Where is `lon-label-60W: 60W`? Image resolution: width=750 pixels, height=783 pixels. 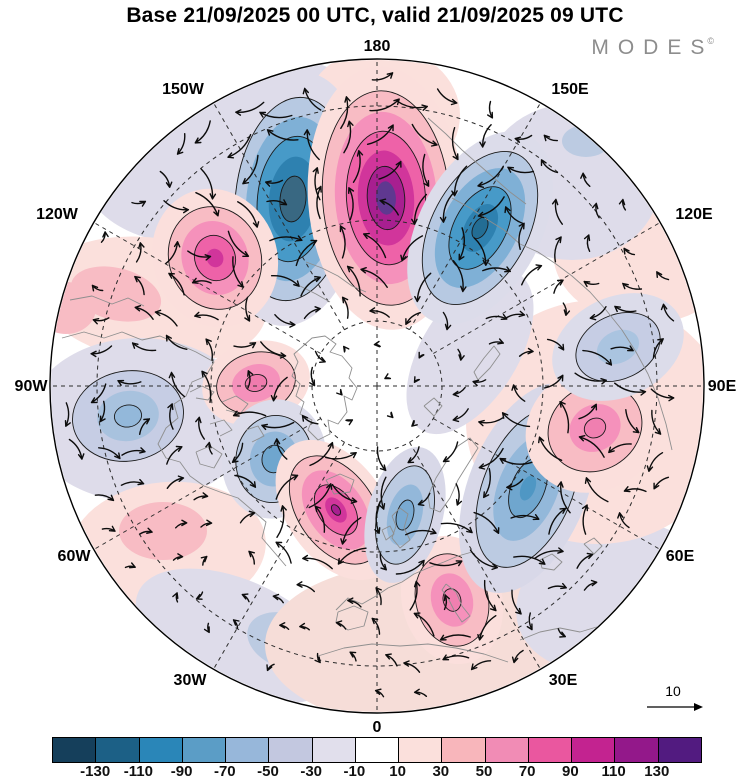
lon-label-60W: 60W is located at coordinates (75, 556).